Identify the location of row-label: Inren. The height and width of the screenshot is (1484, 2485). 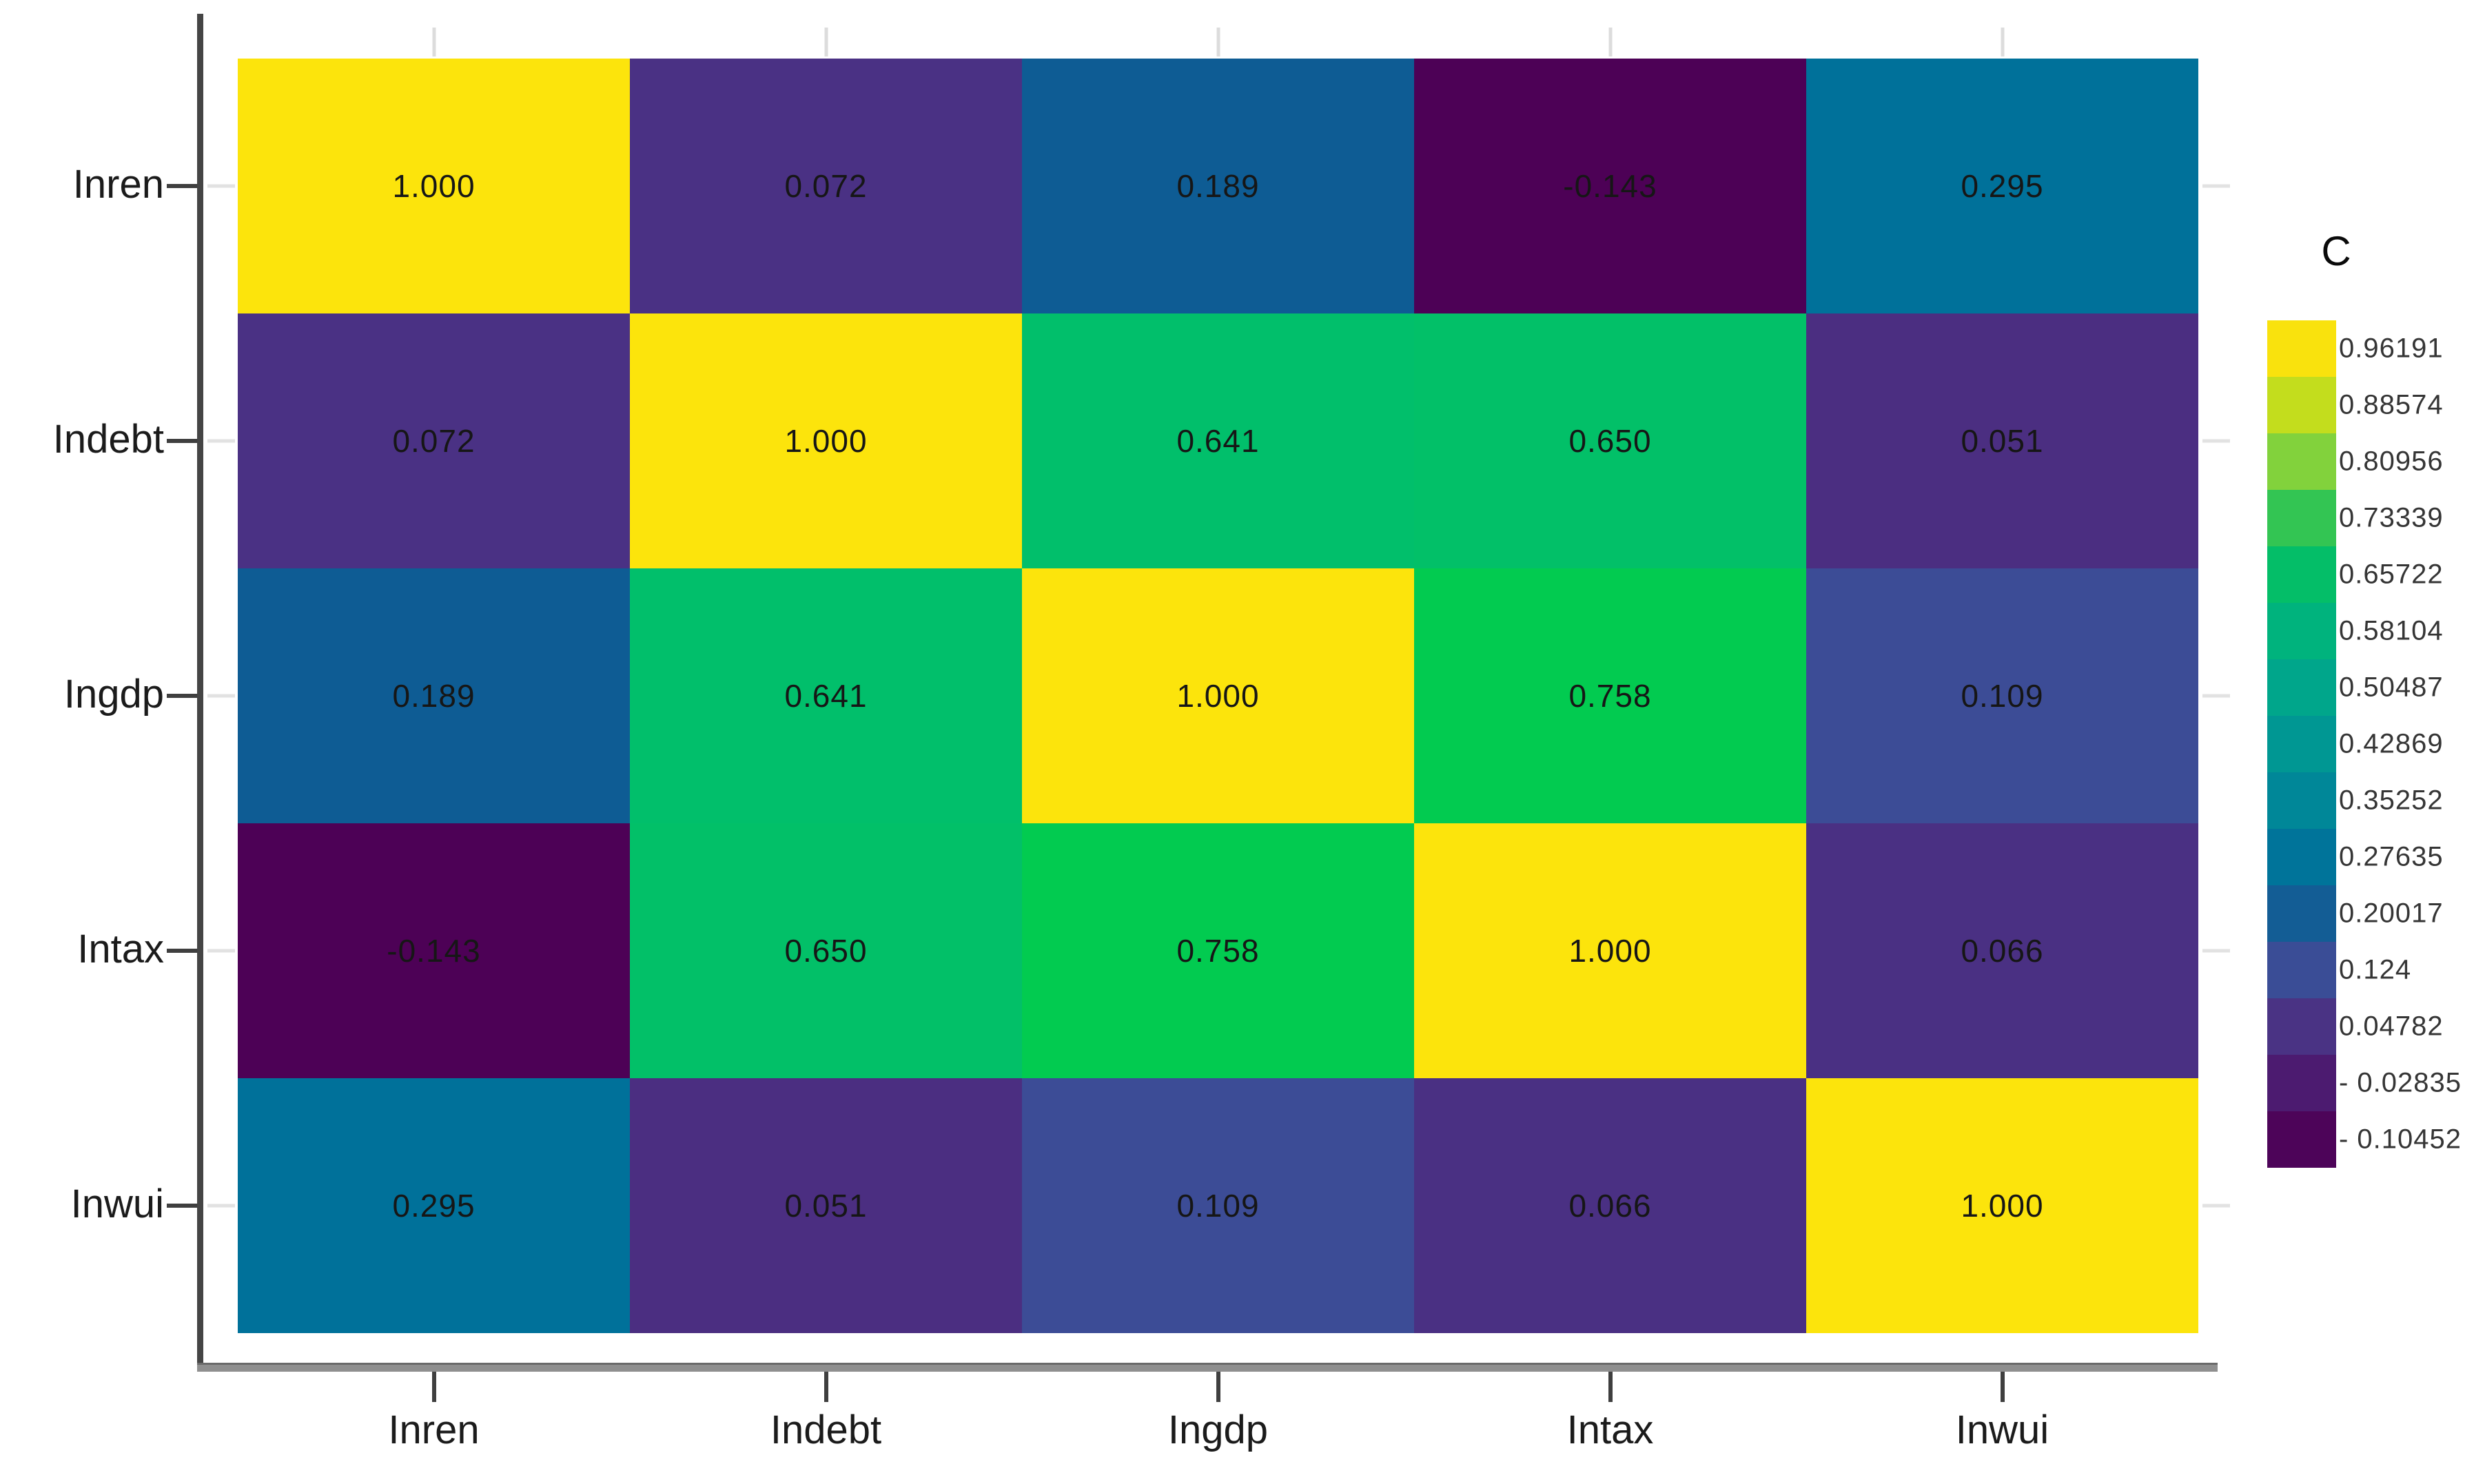
(118, 184).